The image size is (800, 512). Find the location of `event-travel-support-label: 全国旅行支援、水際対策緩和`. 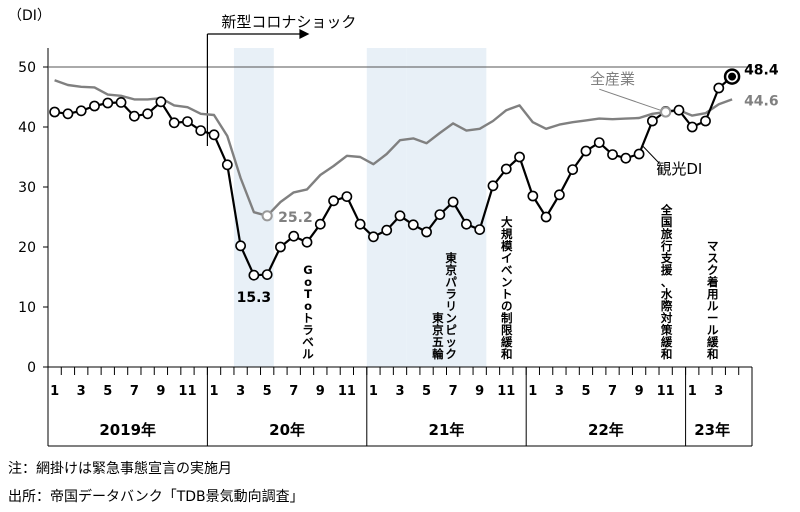

event-travel-support-label: 全国旅行支援、水際対策緩和 is located at coordinates (666, 282).